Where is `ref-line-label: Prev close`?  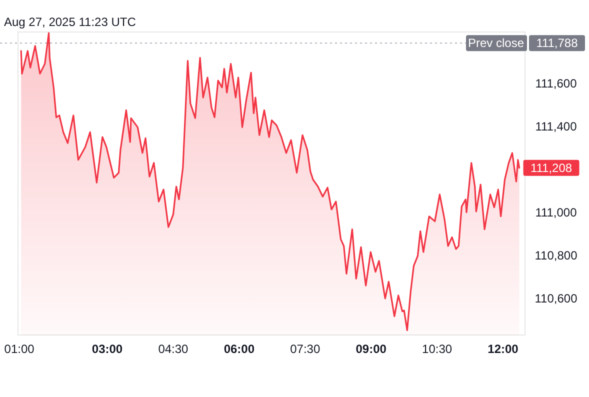 ref-line-label: Prev close is located at coordinates (496, 43).